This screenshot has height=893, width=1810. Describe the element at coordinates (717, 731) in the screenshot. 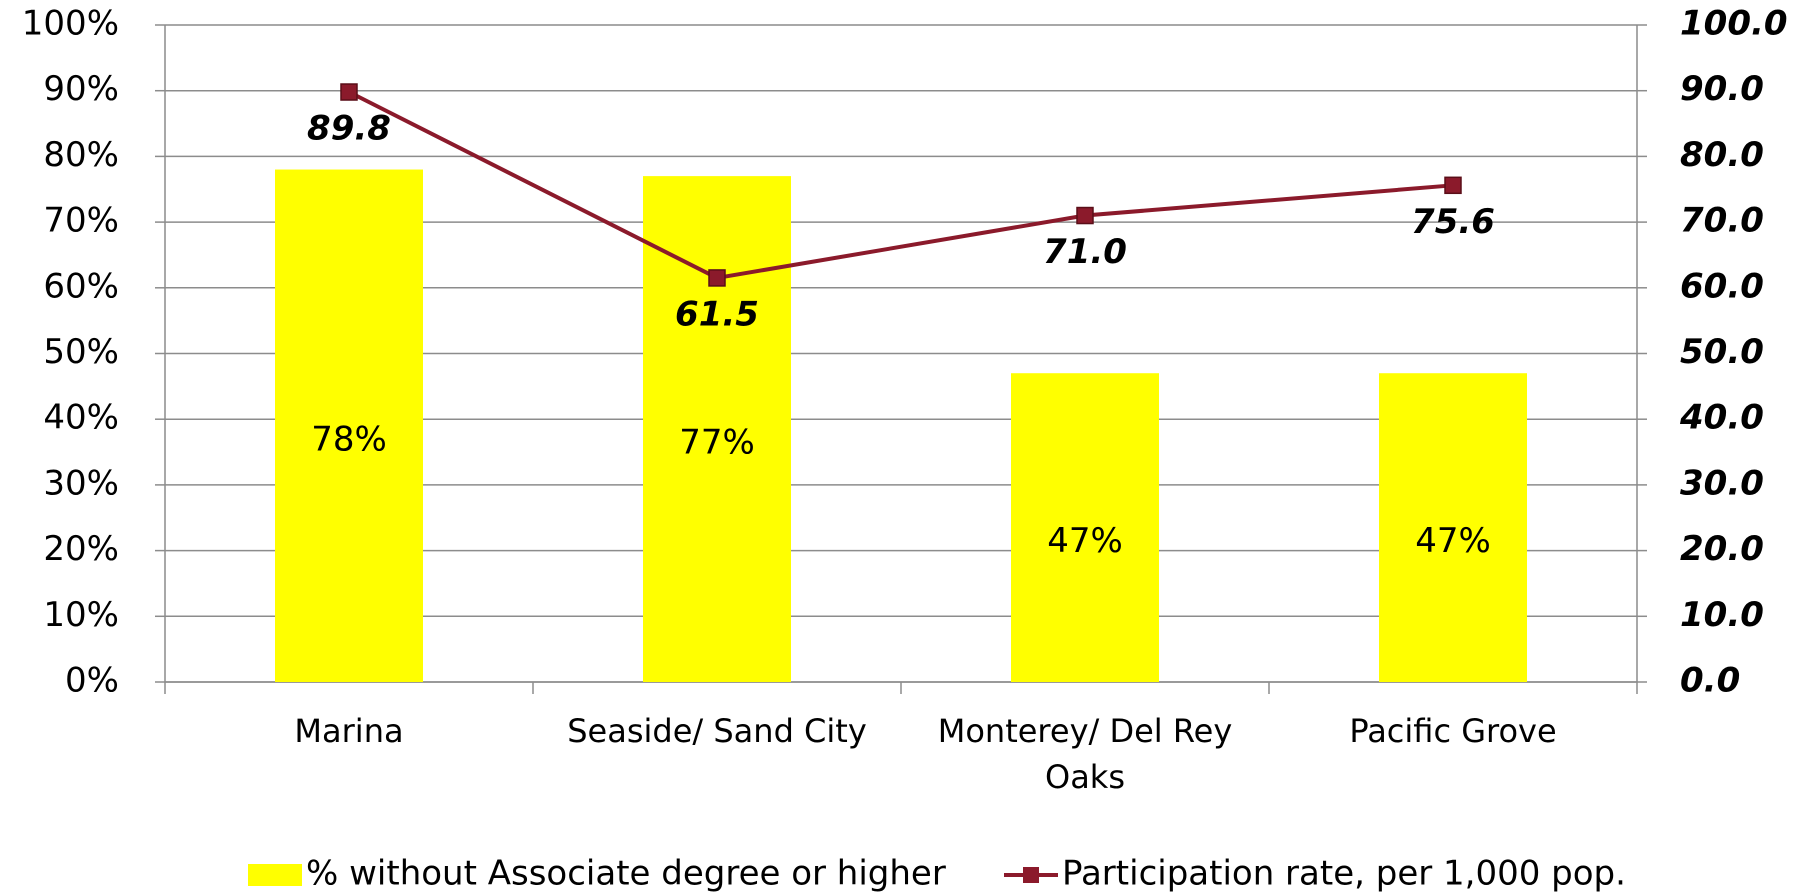

I see `x-tick-label: Seaside/ Sand City` at that location.